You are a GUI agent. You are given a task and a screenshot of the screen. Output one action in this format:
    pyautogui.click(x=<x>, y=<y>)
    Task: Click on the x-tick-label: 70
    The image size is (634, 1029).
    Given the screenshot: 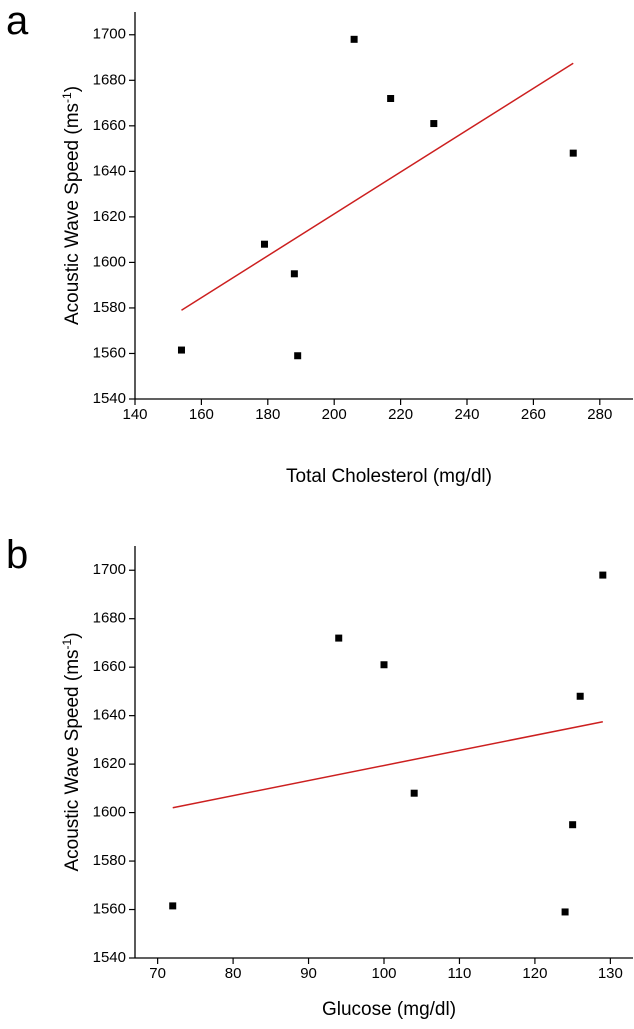 What is the action you would take?
    pyautogui.click(x=157, y=973)
    